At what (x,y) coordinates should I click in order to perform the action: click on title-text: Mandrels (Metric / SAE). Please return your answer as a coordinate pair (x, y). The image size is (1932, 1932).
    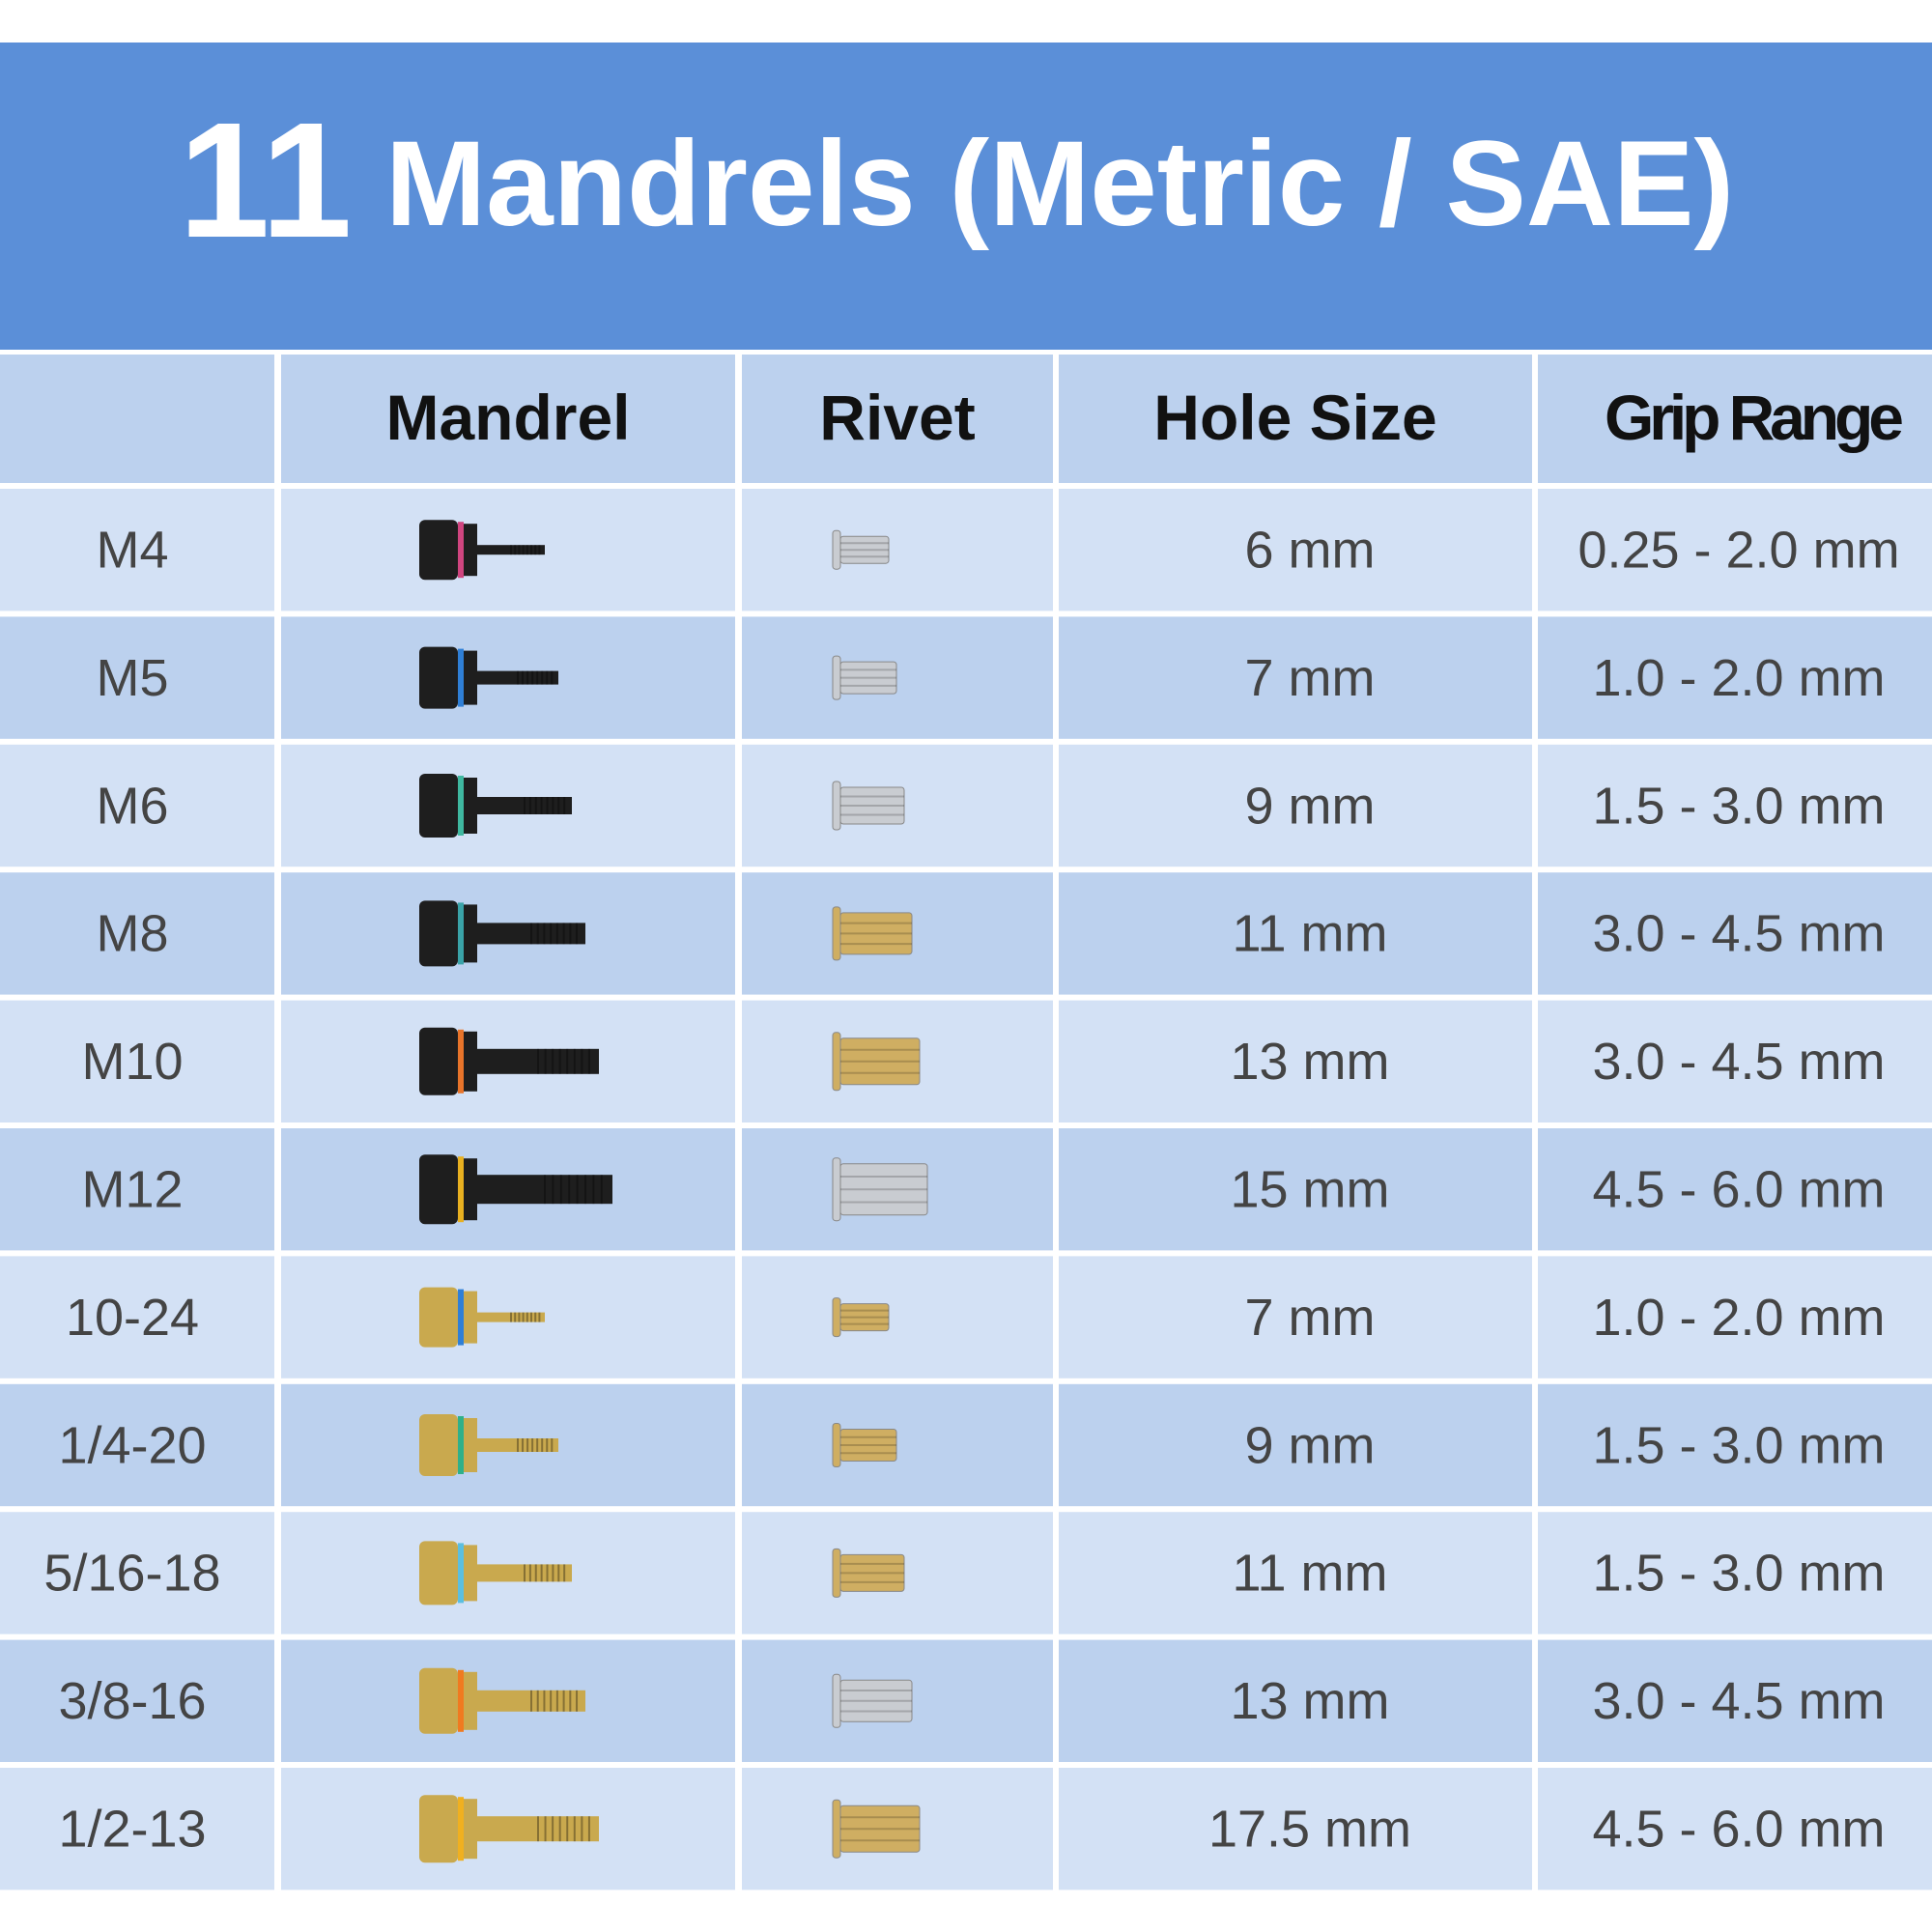
    Looking at the image, I should click on (1059, 184).